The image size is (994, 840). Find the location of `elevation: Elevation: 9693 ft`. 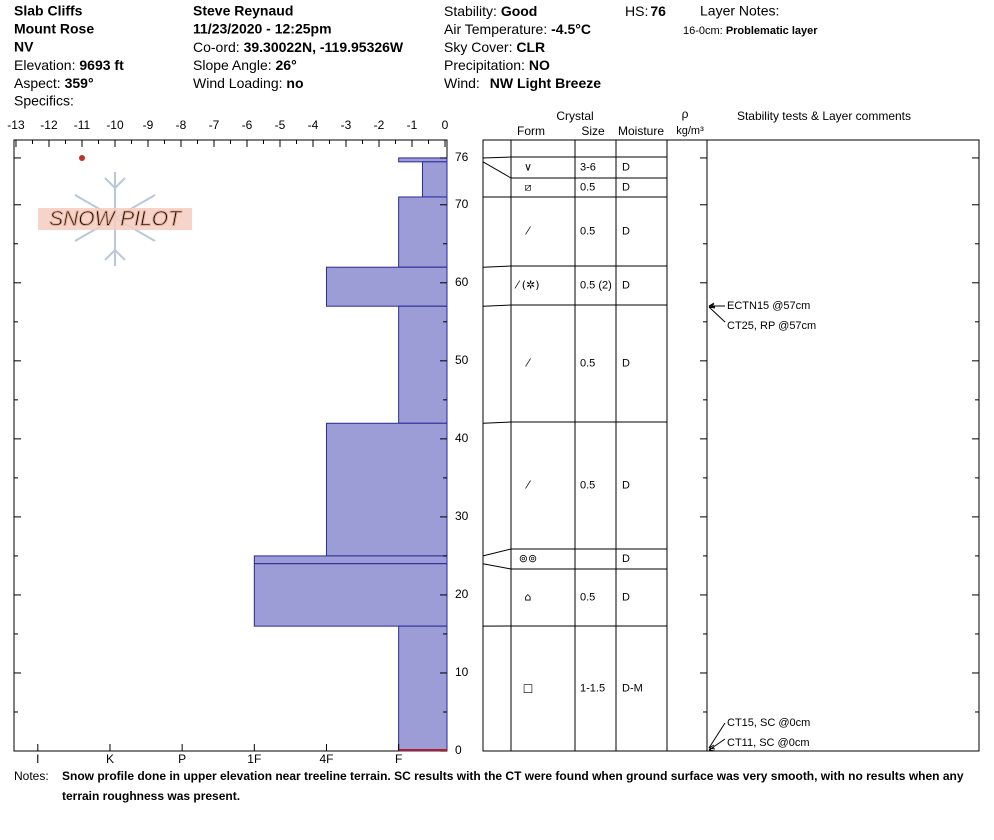

elevation: Elevation: 9693 ft is located at coordinates (69, 65).